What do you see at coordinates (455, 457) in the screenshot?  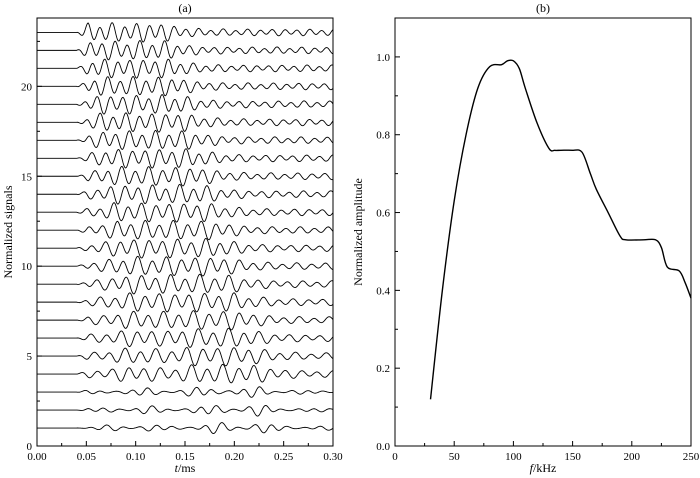 I see `panel-b-x-tick-label: 50` at bounding box center [455, 457].